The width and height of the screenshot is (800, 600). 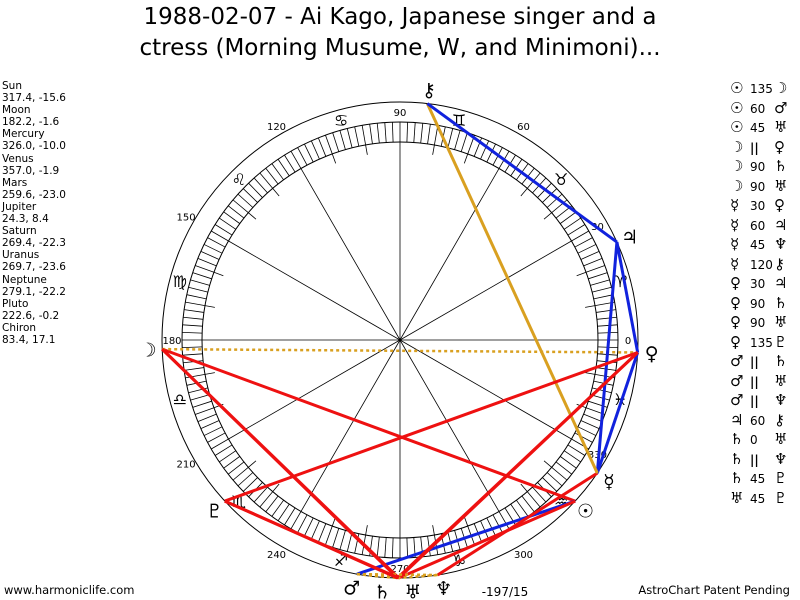 What do you see at coordinates (758, 440) in the screenshot?
I see `aspect-row: ♄ 0 ♅` at bounding box center [758, 440].